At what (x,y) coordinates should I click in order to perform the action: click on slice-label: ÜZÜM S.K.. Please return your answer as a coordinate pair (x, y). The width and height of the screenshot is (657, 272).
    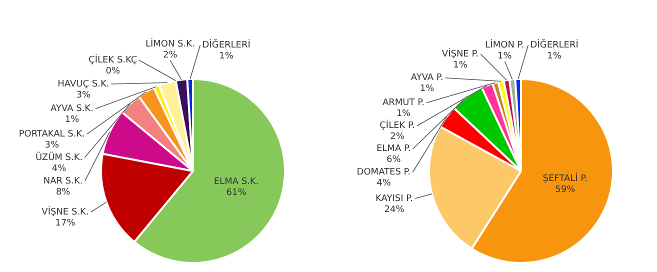
    Looking at the image, I should click on (59, 156).